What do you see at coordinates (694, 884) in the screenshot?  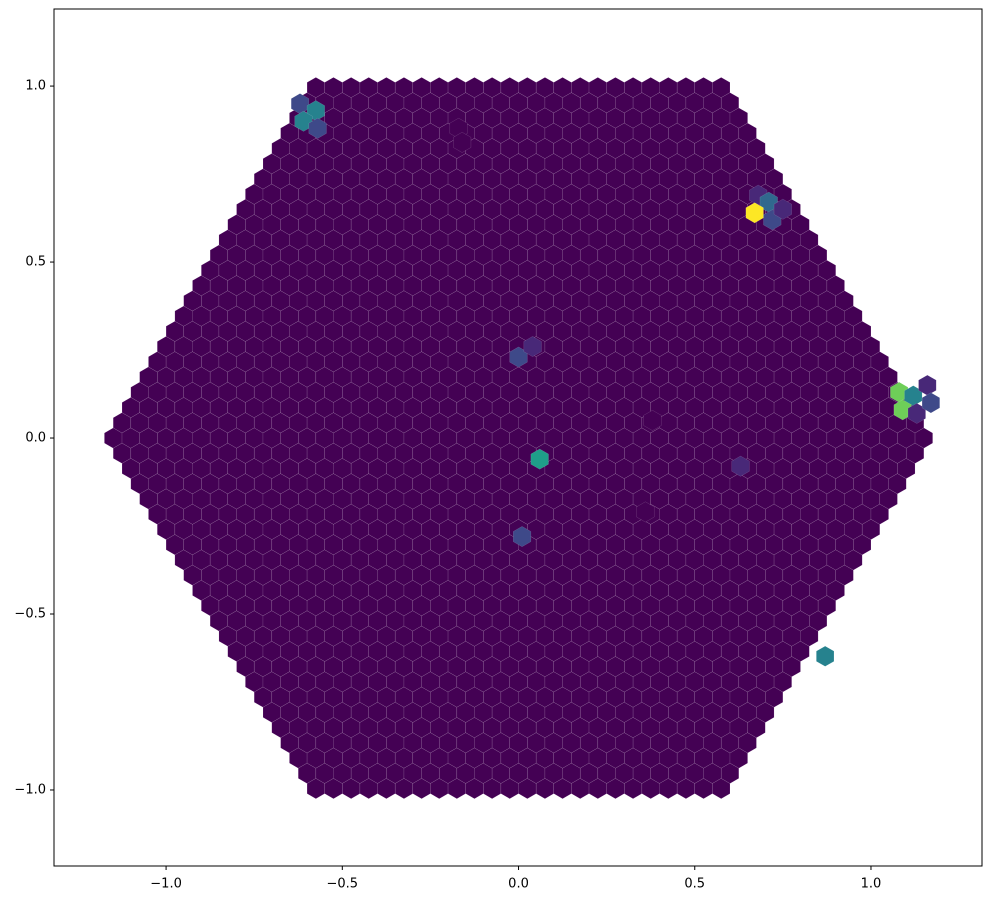 I see `x-tick-label: 0.5` at bounding box center [694, 884].